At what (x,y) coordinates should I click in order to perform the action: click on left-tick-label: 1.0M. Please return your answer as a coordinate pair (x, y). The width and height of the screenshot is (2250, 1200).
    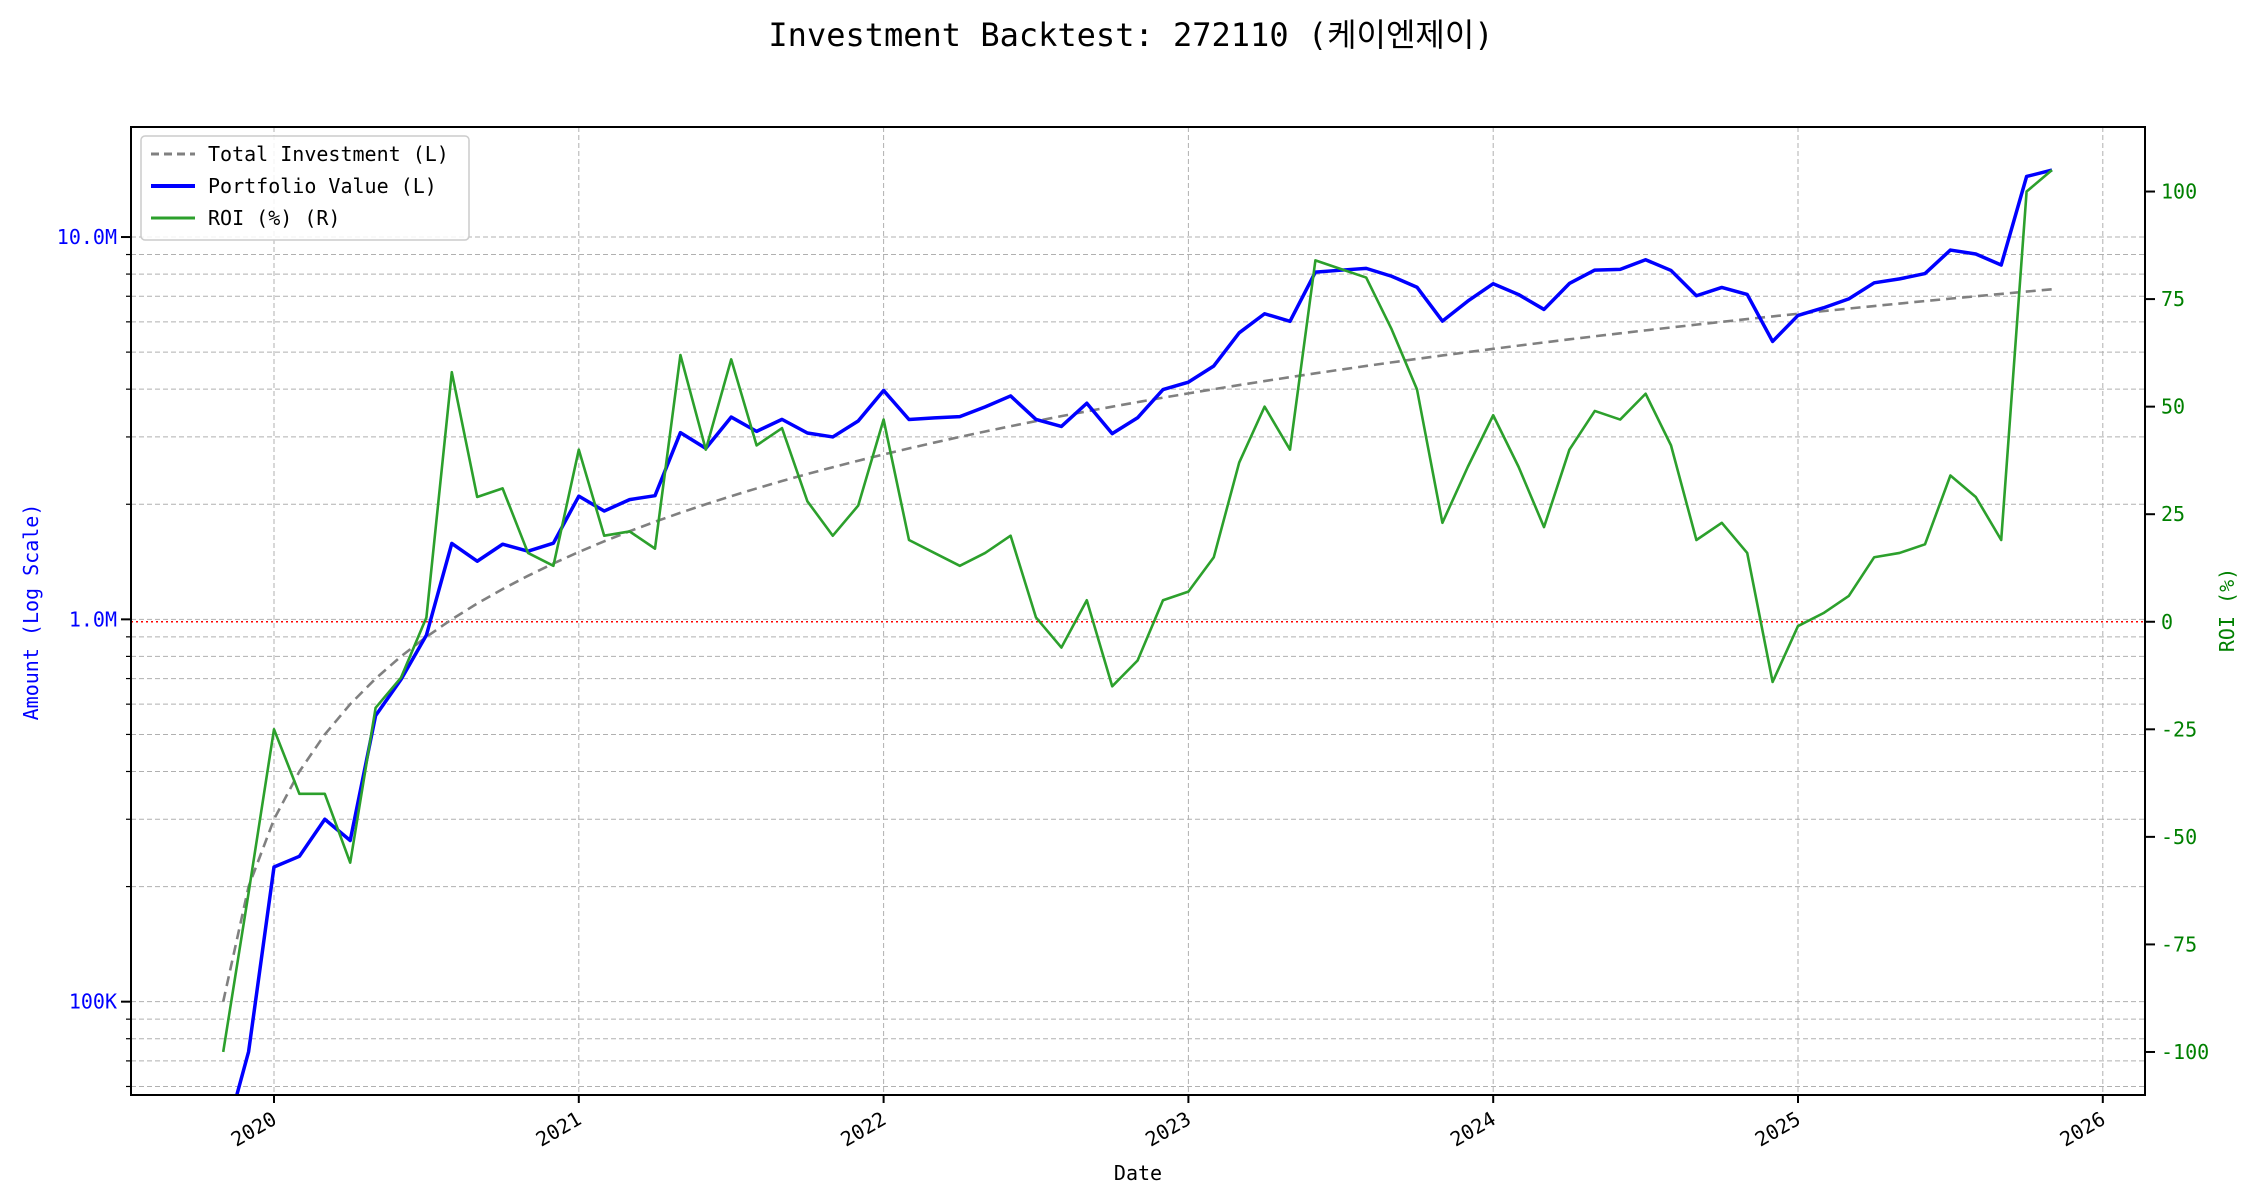
    Looking at the image, I should click on (93, 619).